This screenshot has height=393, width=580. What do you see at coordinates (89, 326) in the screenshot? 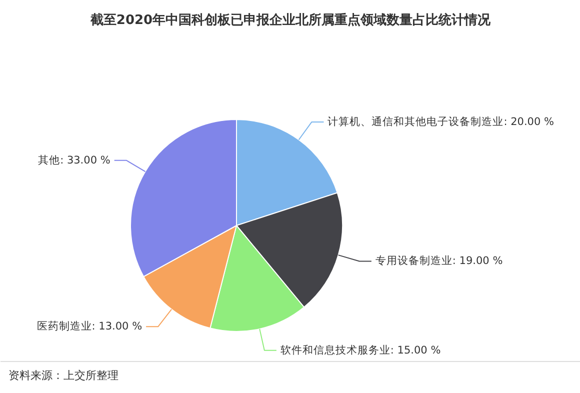
I see `slice-label: 医药制造业: 13.00 %` at bounding box center [89, 326].